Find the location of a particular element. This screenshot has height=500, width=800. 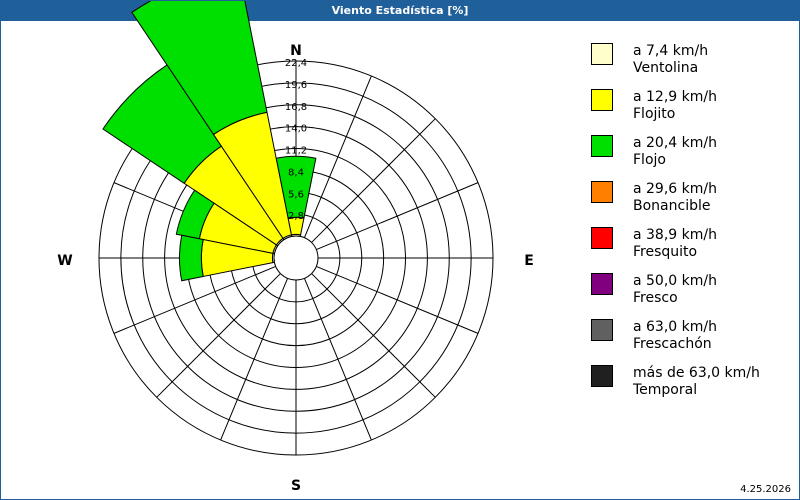

legend-item: a 50,0 km/h Fresco is located at coordinates (691, 296).